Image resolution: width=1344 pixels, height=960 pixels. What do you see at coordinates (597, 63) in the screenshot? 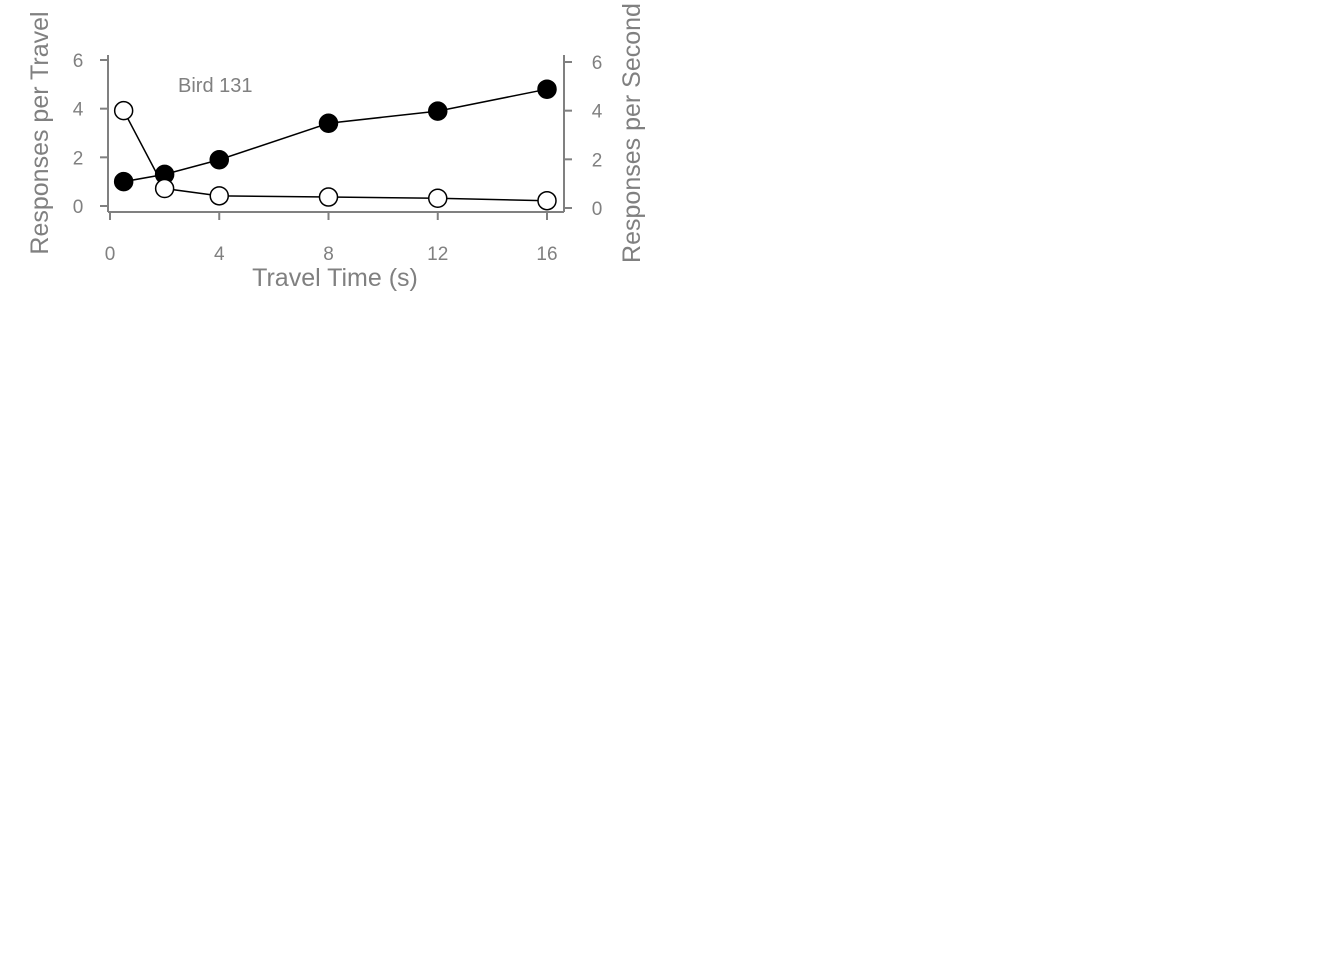
I see `right-y-tick-label: 6` at bounding box center [597, 63].